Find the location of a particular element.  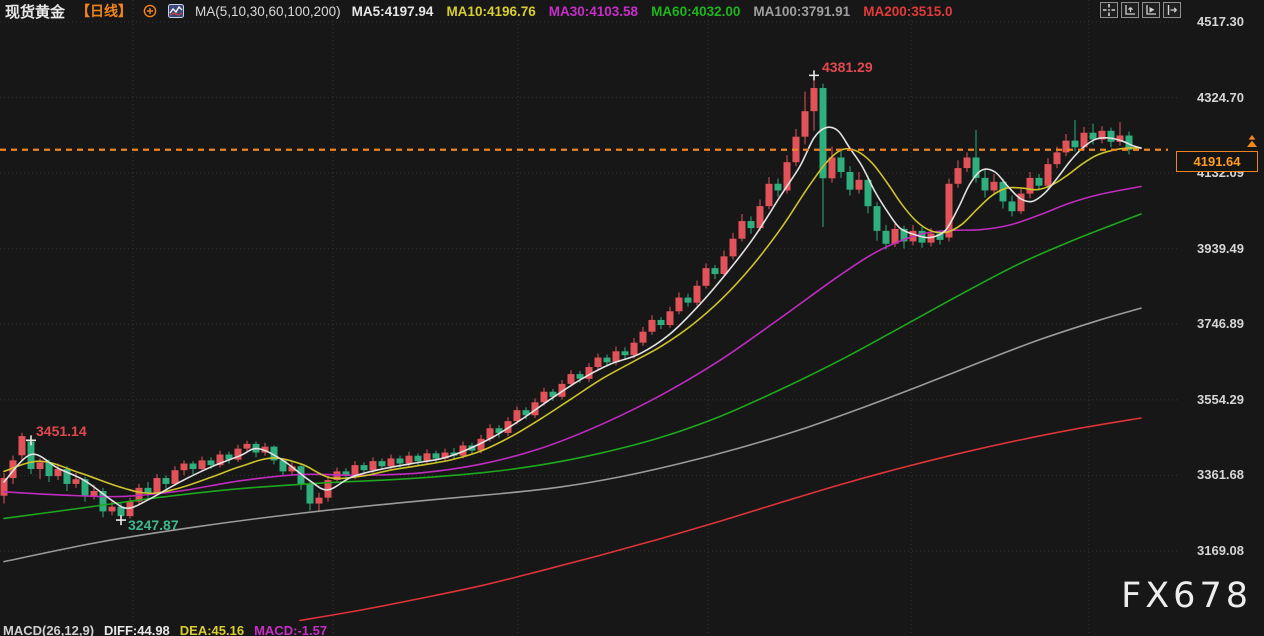

axis-tick-label: 3746.89 is located at coordinates (1220, 324).